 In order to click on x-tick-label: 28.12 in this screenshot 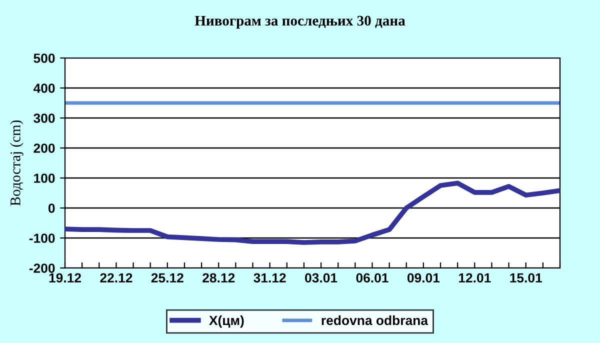, I will do `click(218, 278)`.